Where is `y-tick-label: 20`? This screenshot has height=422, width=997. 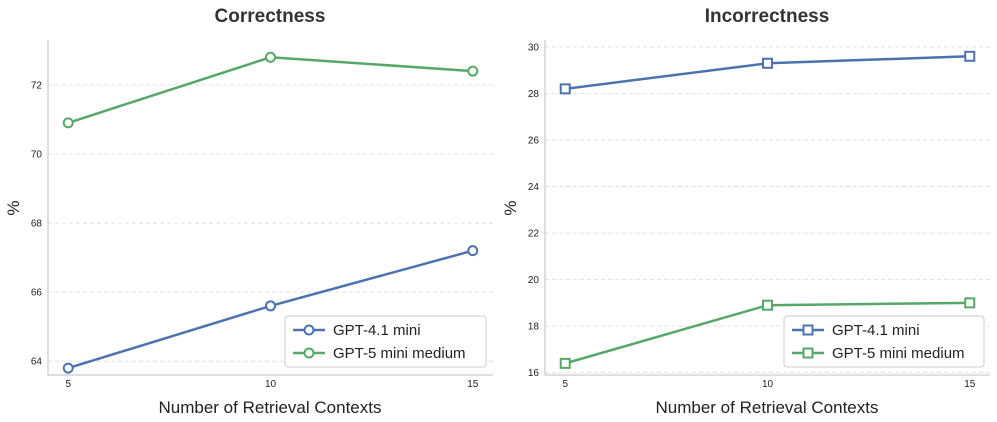
y-tick-label: 20 is located at coordinates (534, 280).